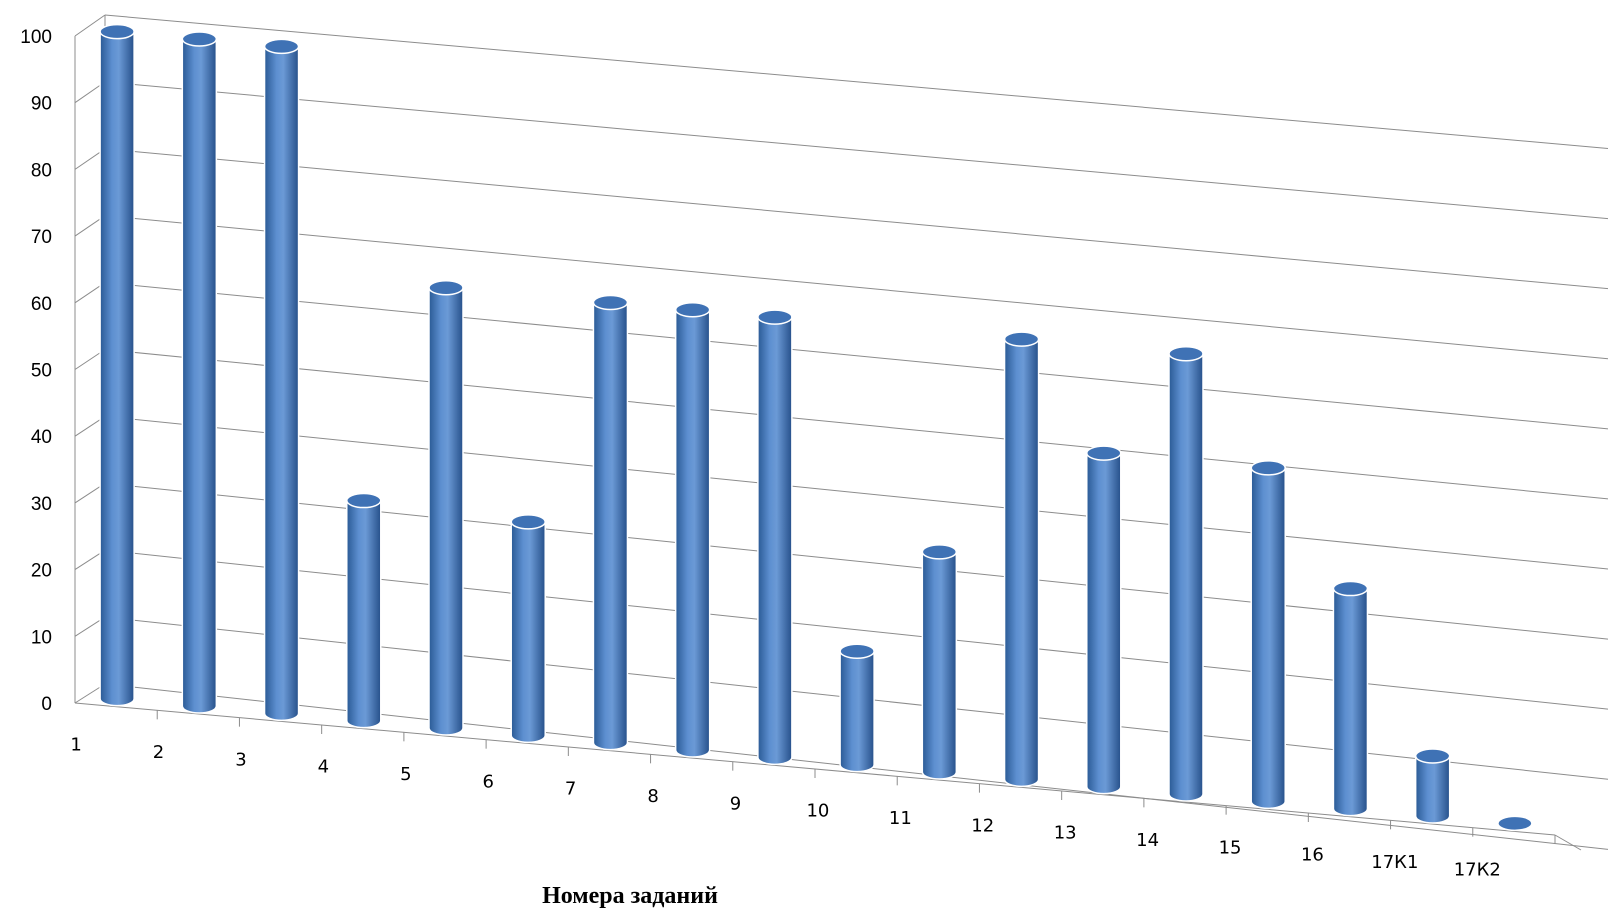 The width and height of the screenshot is (1608, 911). Describe the element at coordinates (41, 437) in the screenshot. I see `y-tick-label: 40` at that location.